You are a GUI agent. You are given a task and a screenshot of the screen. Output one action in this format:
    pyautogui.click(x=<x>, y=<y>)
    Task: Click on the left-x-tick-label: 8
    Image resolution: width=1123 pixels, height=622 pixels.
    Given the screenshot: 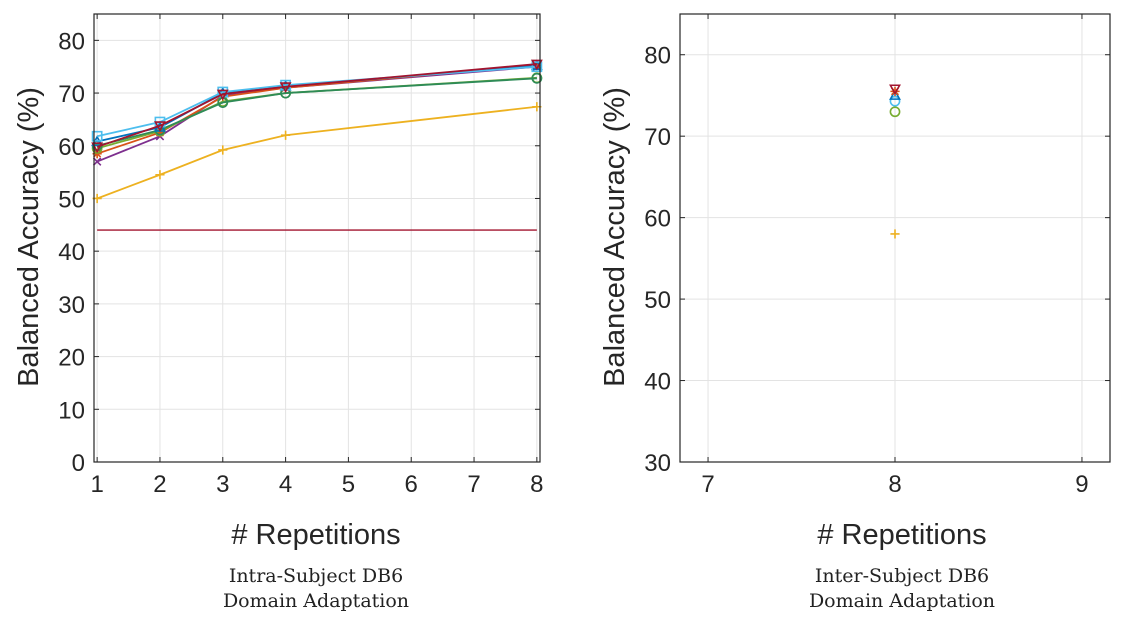 What is the action you would take?
    pyautogui.click(x=536, y=484)
    